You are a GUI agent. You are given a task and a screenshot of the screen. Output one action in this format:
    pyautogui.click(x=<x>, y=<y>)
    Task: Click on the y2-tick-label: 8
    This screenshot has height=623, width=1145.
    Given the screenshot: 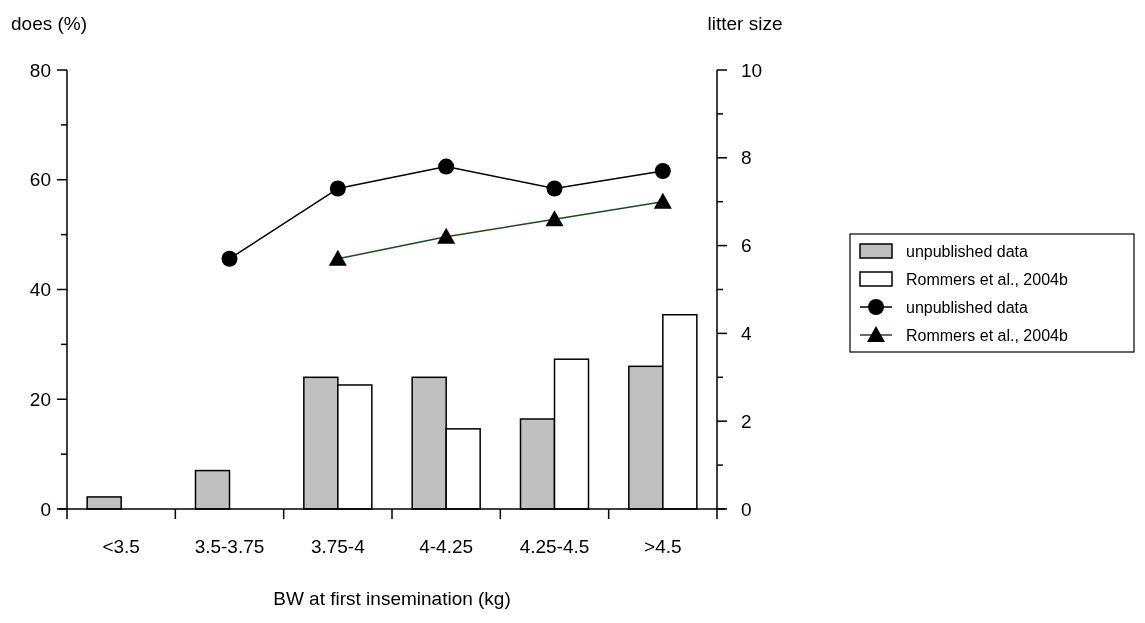 What is the action you would take?
    pyautogui.click(x=746, y=158)
    